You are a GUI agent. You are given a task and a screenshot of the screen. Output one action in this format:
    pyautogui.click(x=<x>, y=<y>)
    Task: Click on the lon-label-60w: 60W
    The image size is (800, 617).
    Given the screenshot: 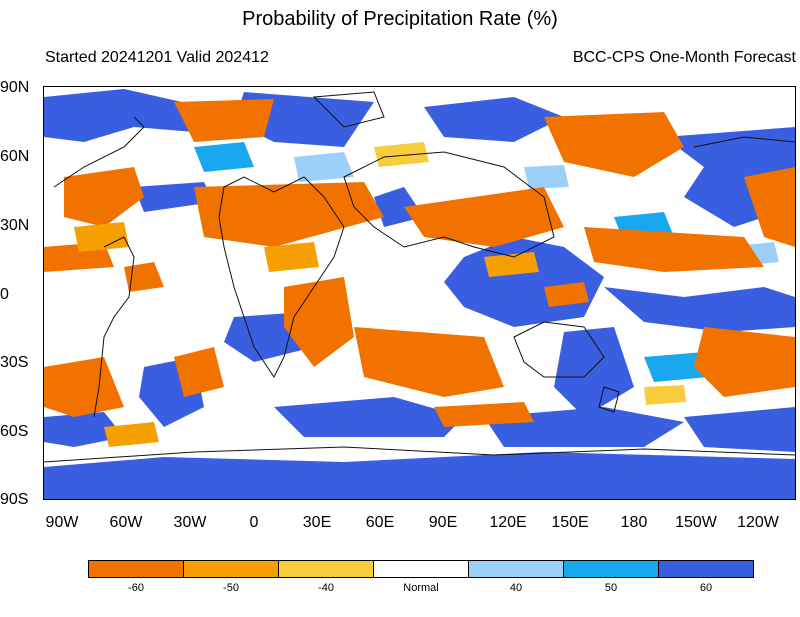 What is the action you would take?
    pyautogui.click(x=126, y=522)
    